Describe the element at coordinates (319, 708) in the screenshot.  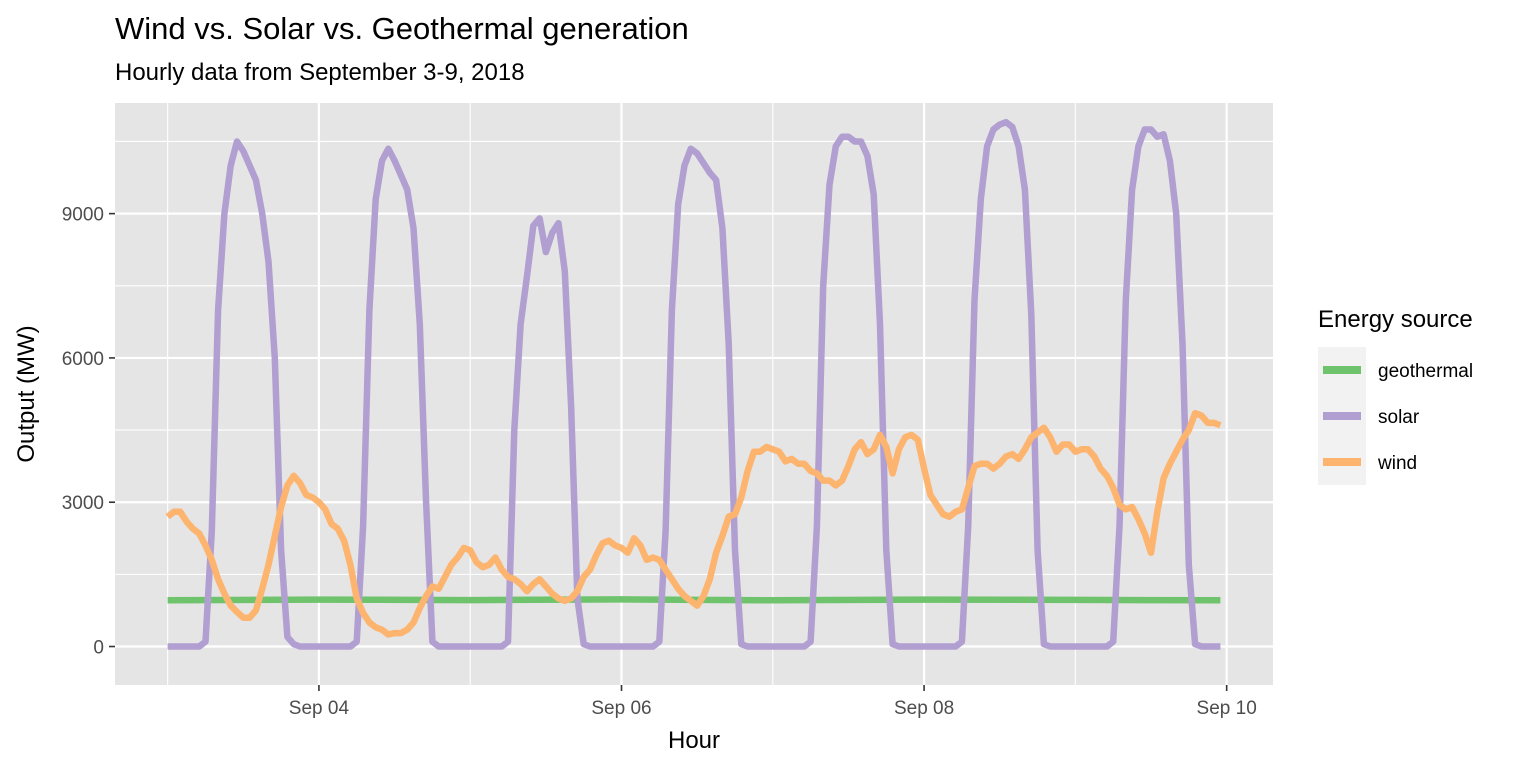
I see `x-tick-label: Sep 04` at that location.